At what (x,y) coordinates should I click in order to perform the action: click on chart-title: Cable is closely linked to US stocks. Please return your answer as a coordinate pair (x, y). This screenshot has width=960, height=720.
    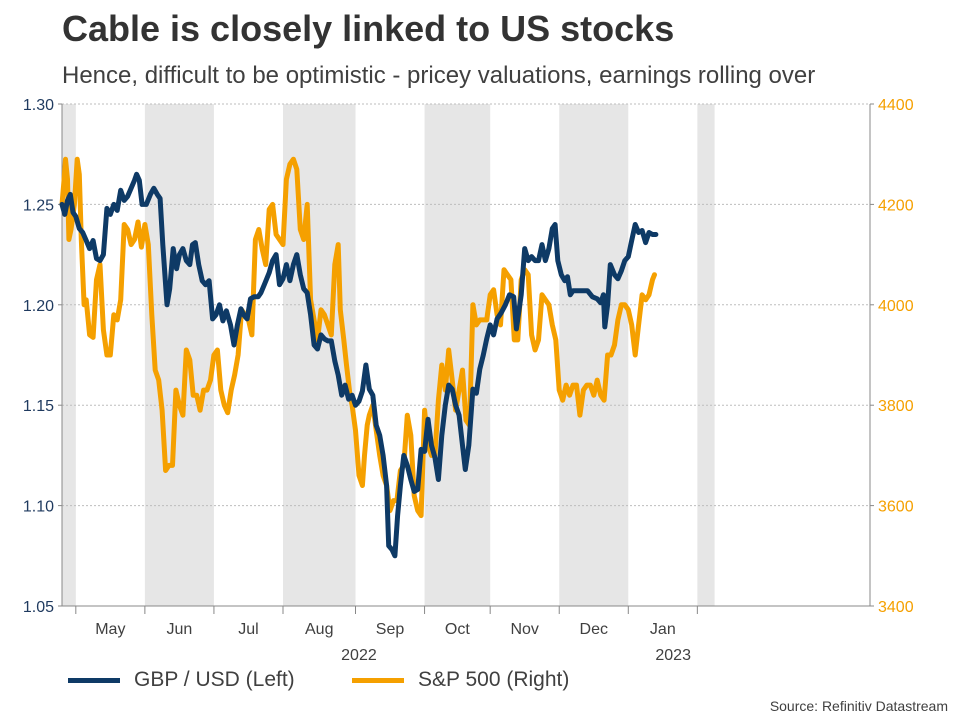
    Looking at the image, I should click on (368, 28).